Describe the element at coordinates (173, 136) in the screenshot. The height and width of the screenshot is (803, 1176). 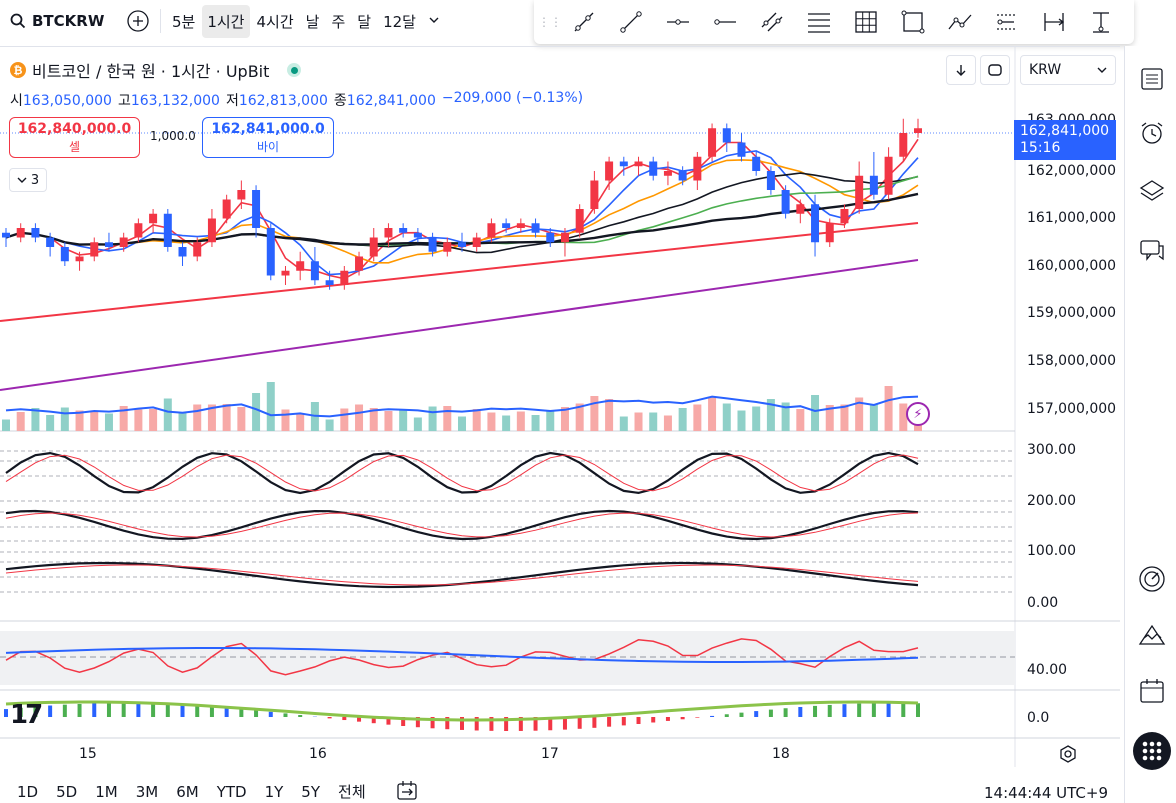
I see `order-quantity: 1,000.0` at that location.